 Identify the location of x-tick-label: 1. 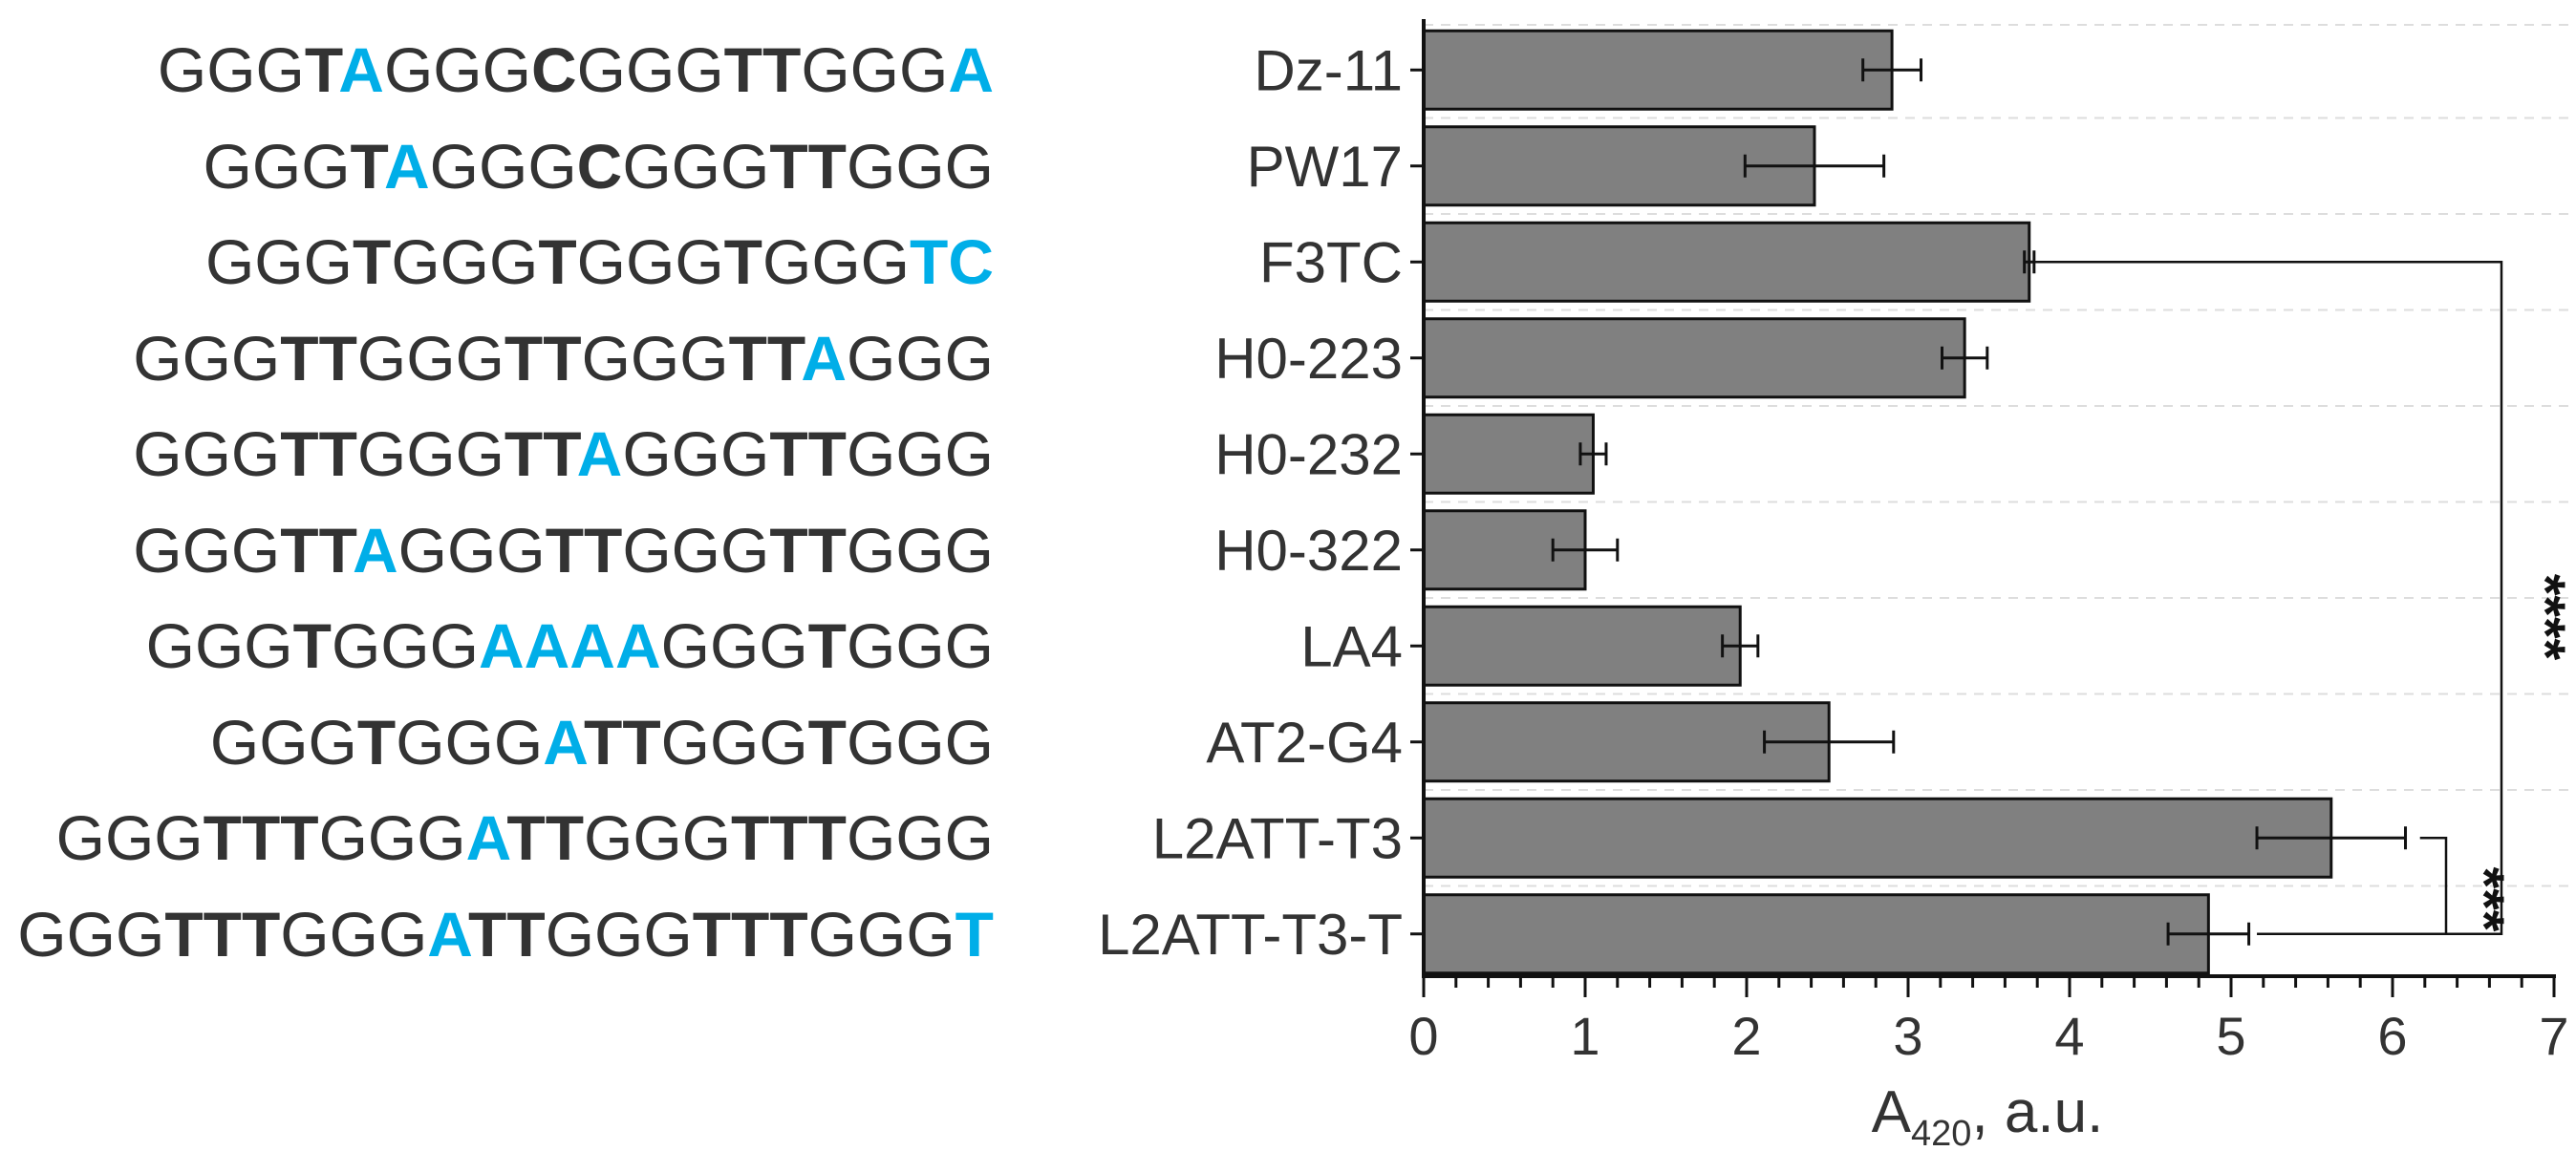
(1584, 1036).